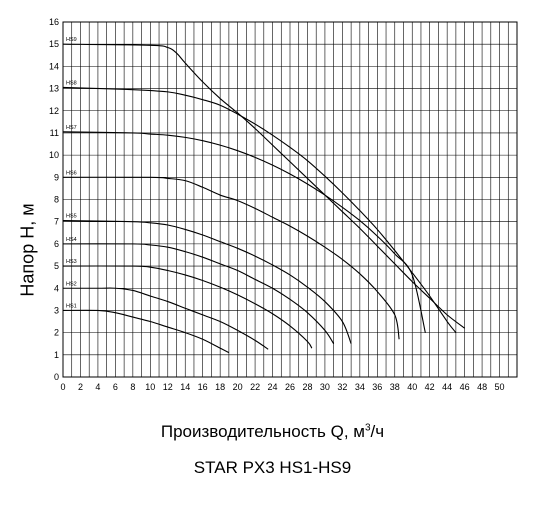  What do you see at coordinates (54, 133) in the screenshot?
I see `y-tick-label: 11` at bounding box center [54, 133].